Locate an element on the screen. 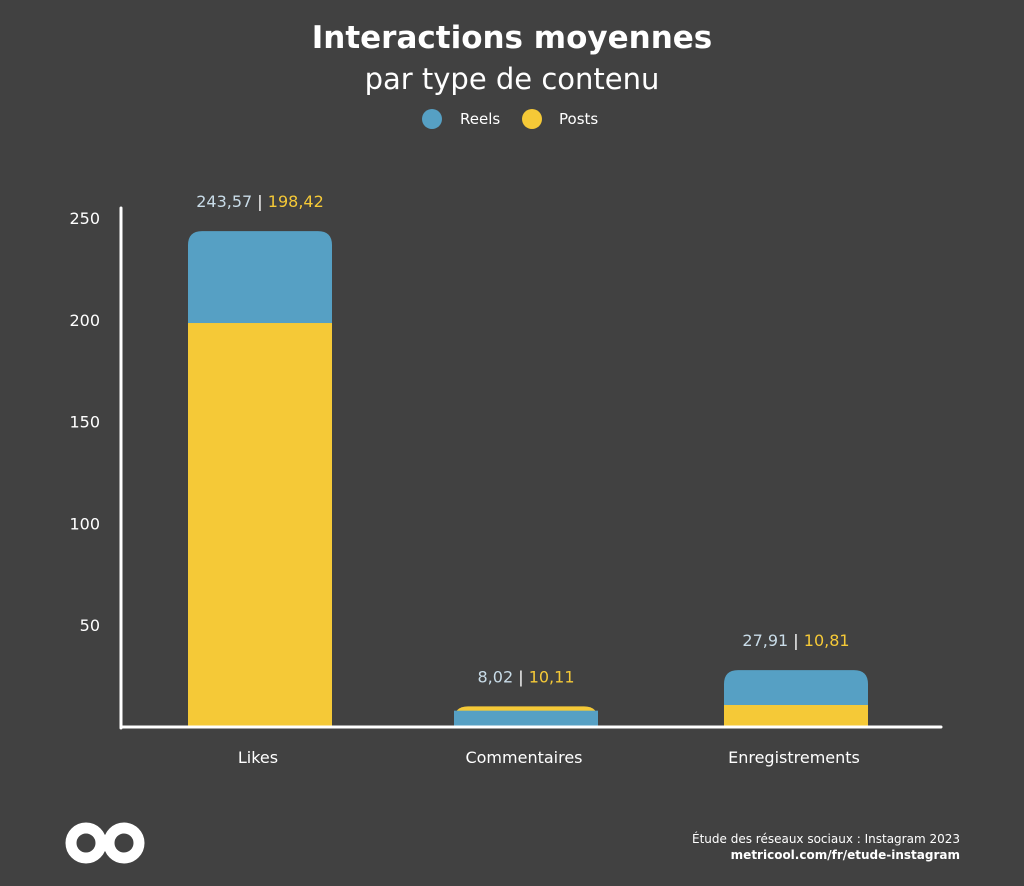  legend: Reels Posts is located at coordinates (510, 119).